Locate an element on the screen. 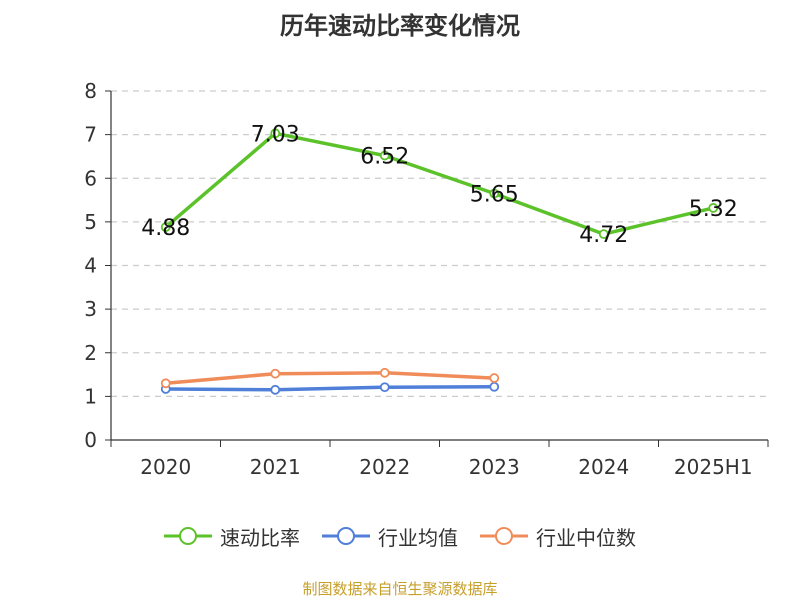  data-label: 7.03 is located at coordinates (275, 134).